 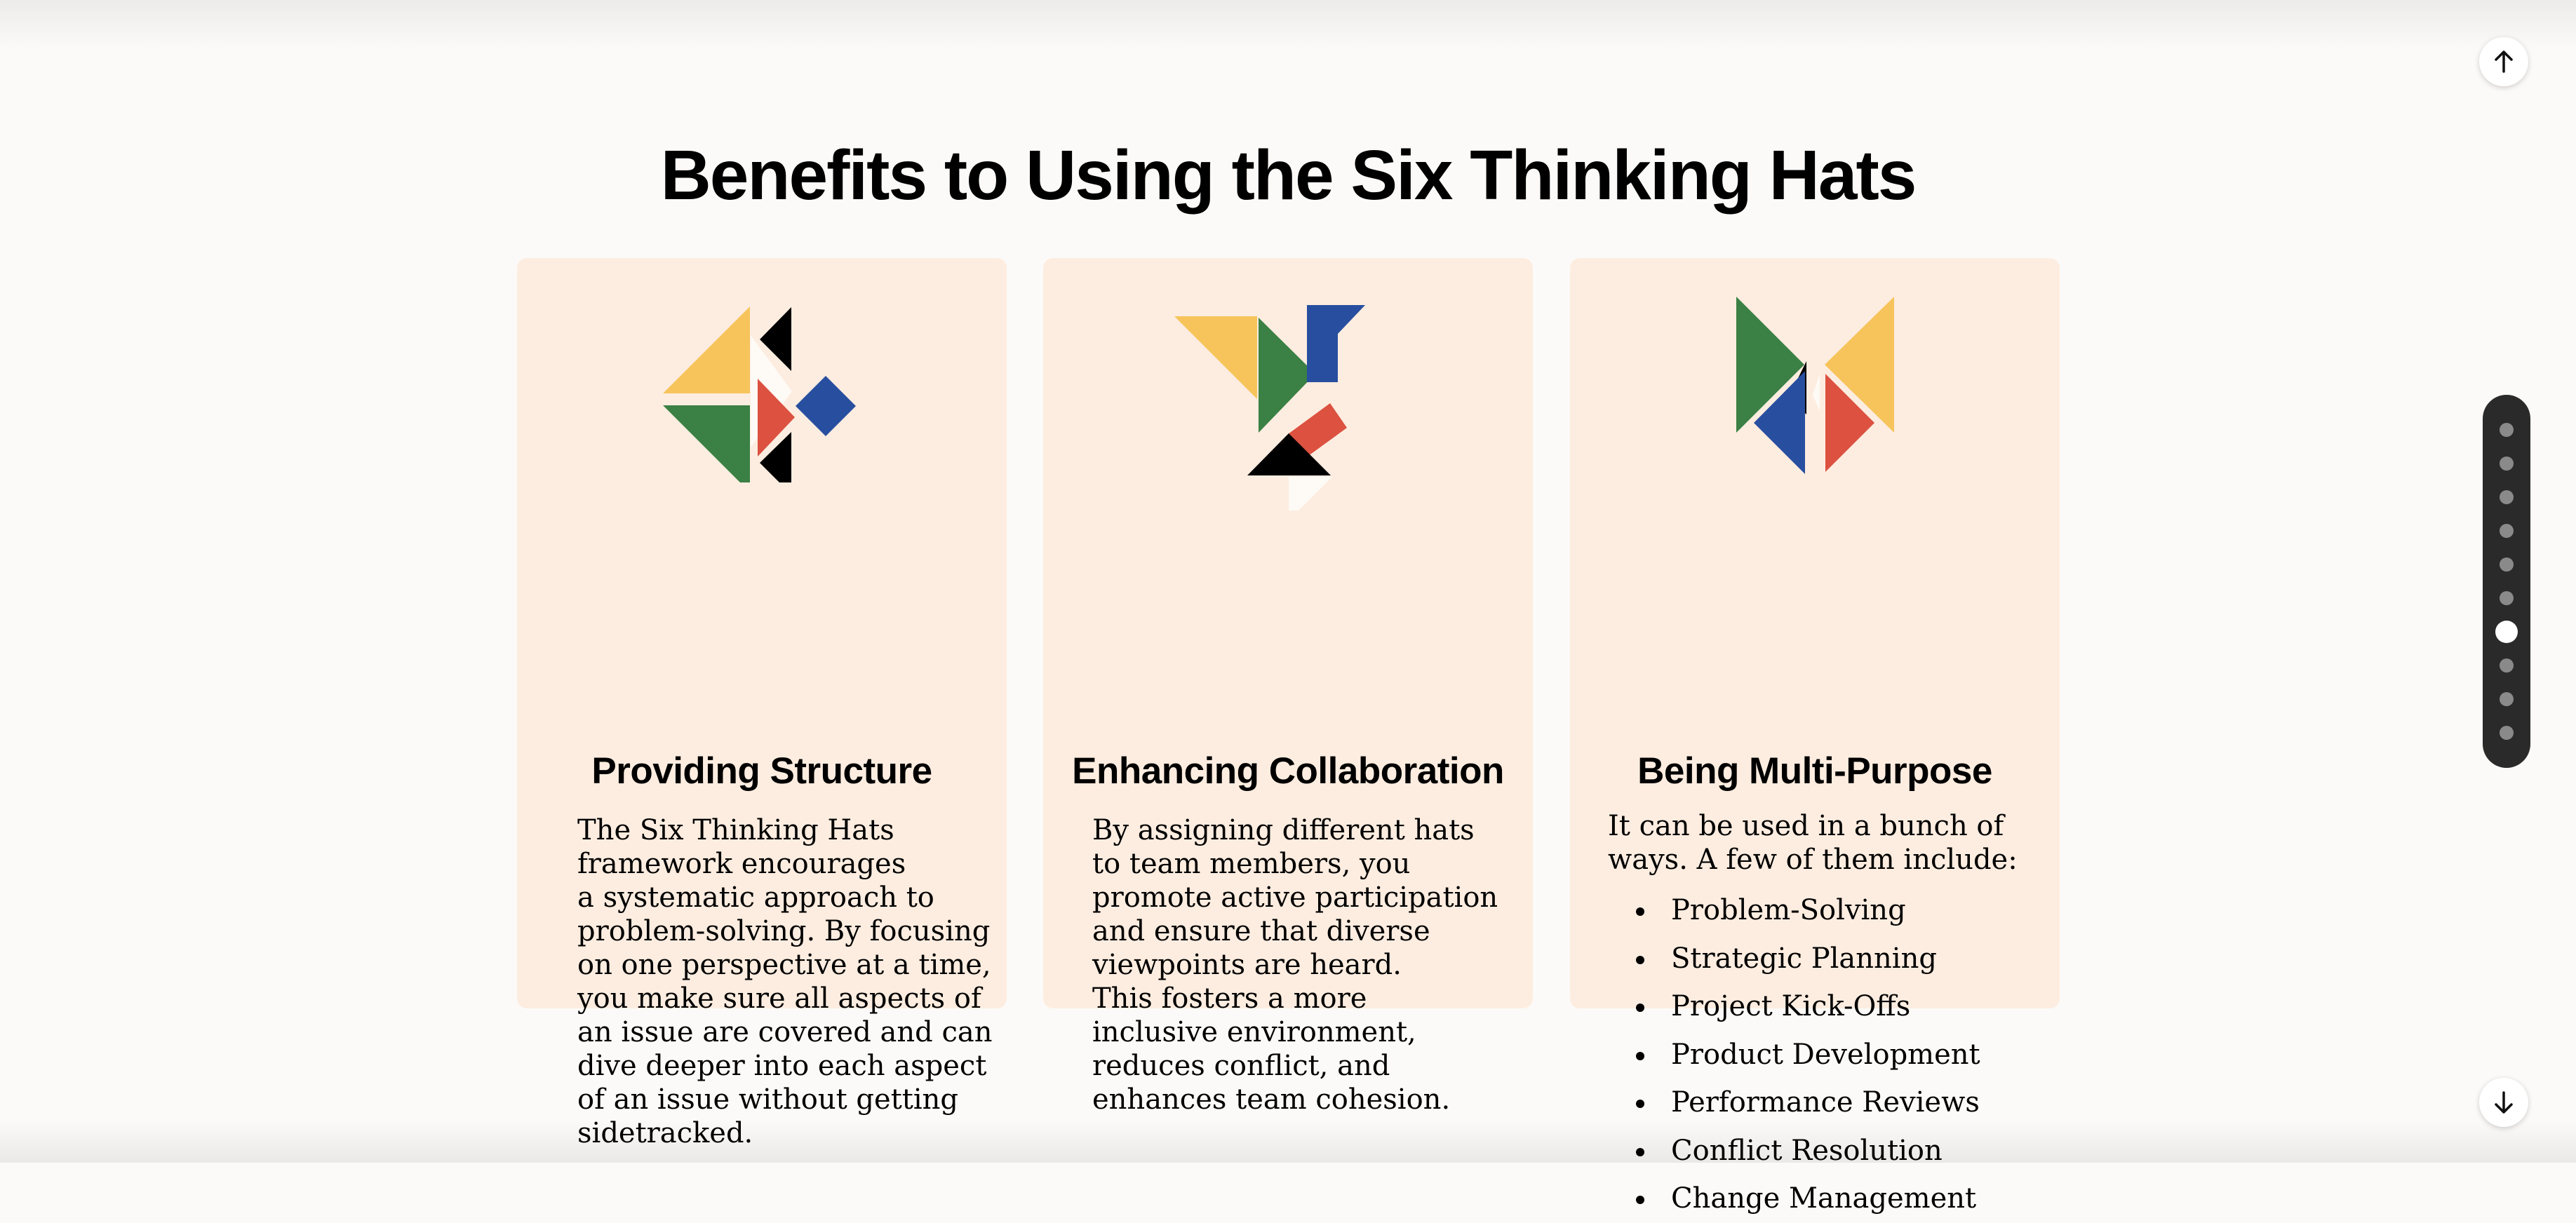 What do you see at coordinates (1800, 959) in the screenshot?
I see `list-item: Strategic Planning` at bounding box center [1800, 959].